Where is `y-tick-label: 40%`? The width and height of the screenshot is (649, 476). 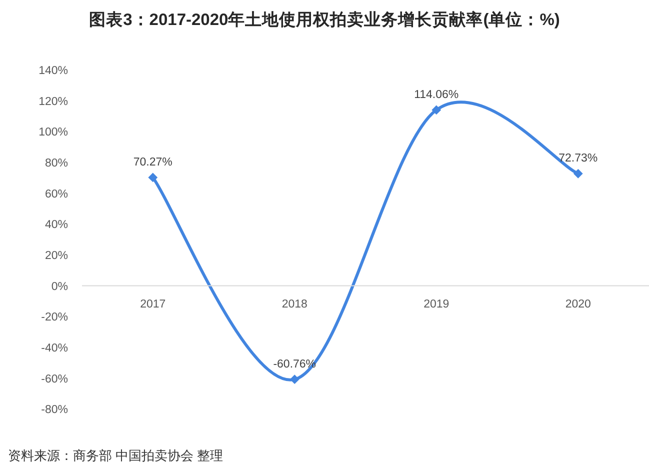
y-tick-label: 40% is located at coordinates (56, 225).